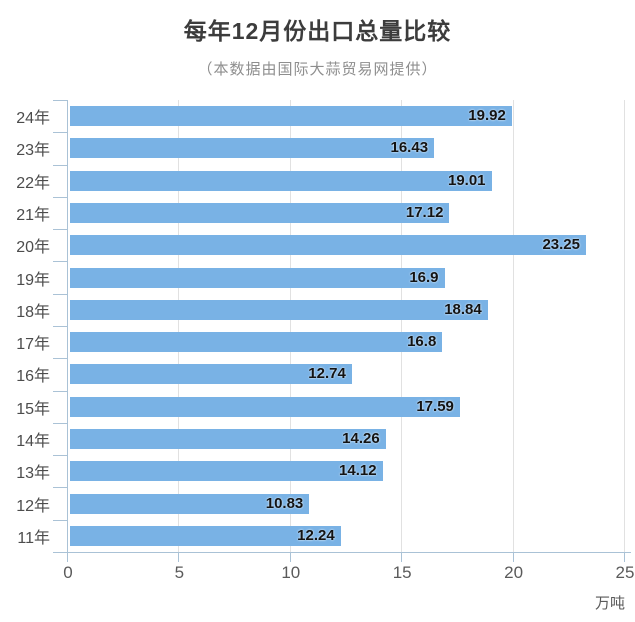 This screenshot has height=622, width=635. What do you see at coordinates (291, 572) in the screenshot?
I see `x-axis-tick-label-10: 10` at bounding box center [291, 572].